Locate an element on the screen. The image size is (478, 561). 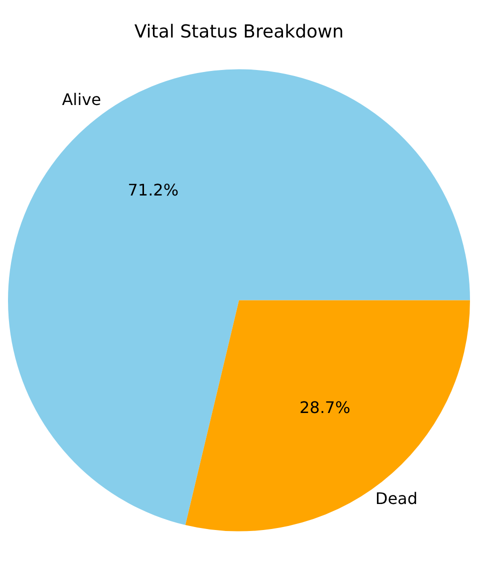
data-label: 28.7% is located at coordinates (324, 408).